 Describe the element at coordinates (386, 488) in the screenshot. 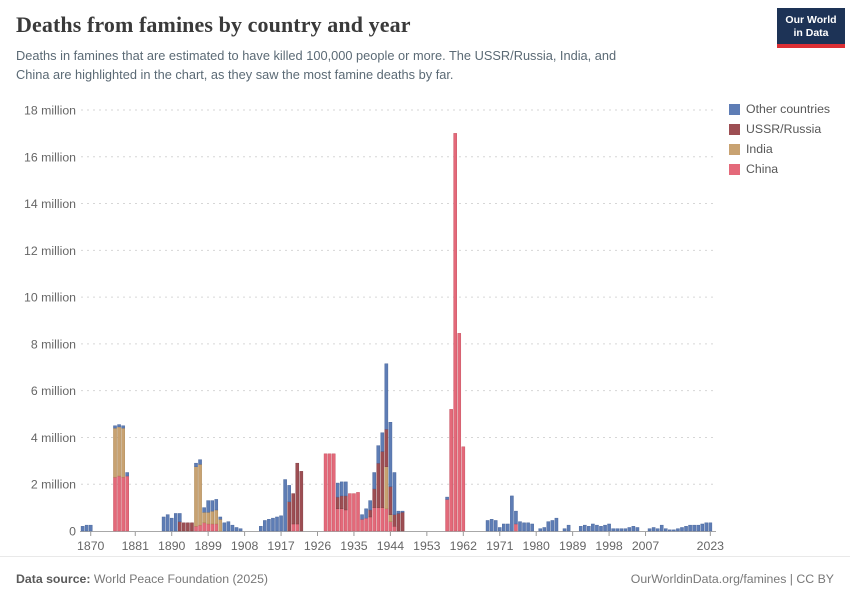

I see `bar-segment-india-1943` at that location.